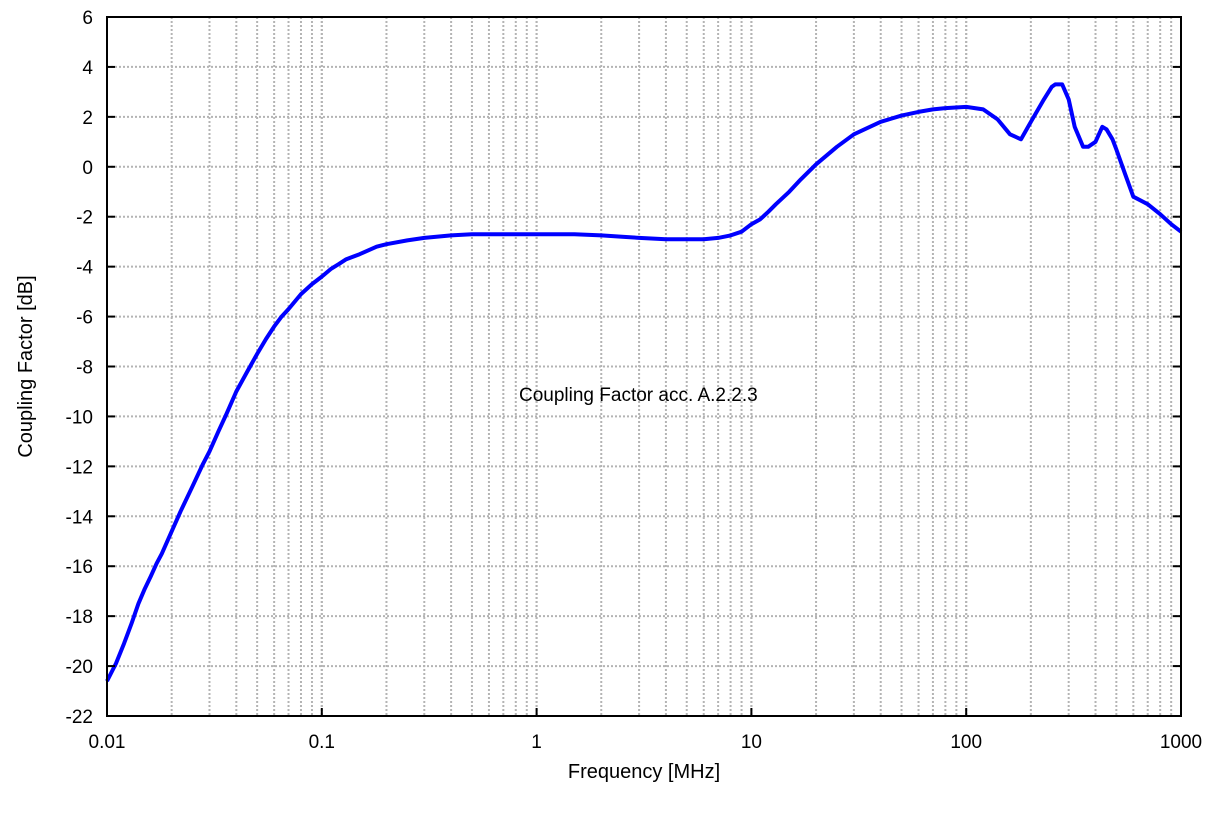 The image size is (1223, 814). What do you see at coordinates (79, 667) in the screenshot?
I see `y-tick-label: -20` at bounding box center [79, 667].